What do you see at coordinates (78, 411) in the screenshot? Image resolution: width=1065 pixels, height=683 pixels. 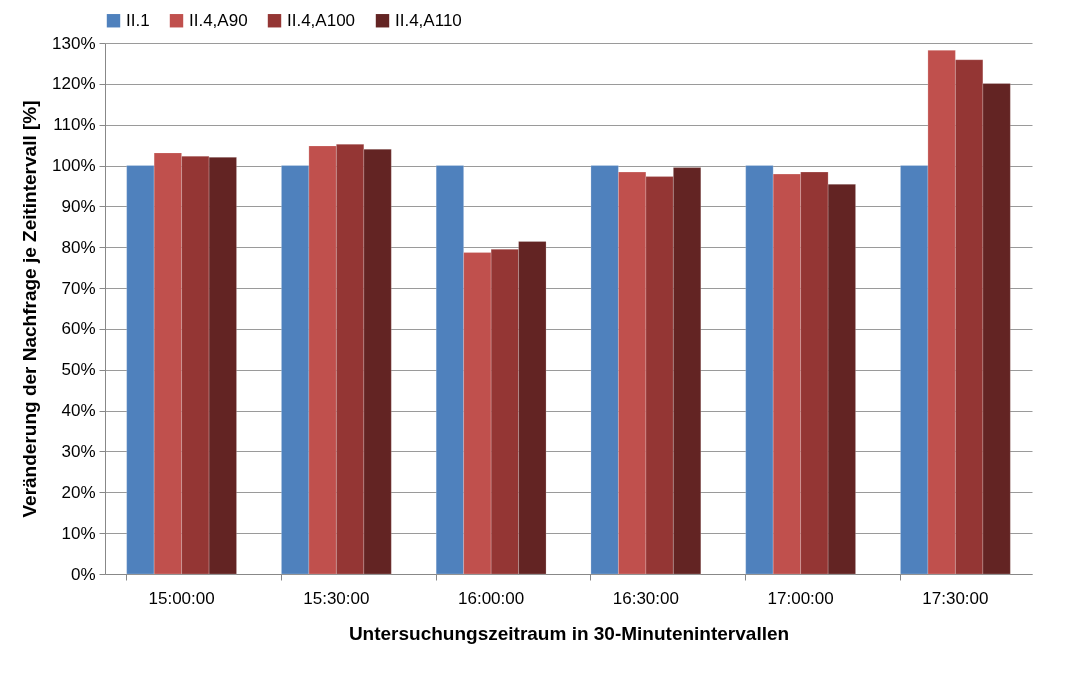 I see `y-tick-label: 40%` at bounding box center [78, 411].